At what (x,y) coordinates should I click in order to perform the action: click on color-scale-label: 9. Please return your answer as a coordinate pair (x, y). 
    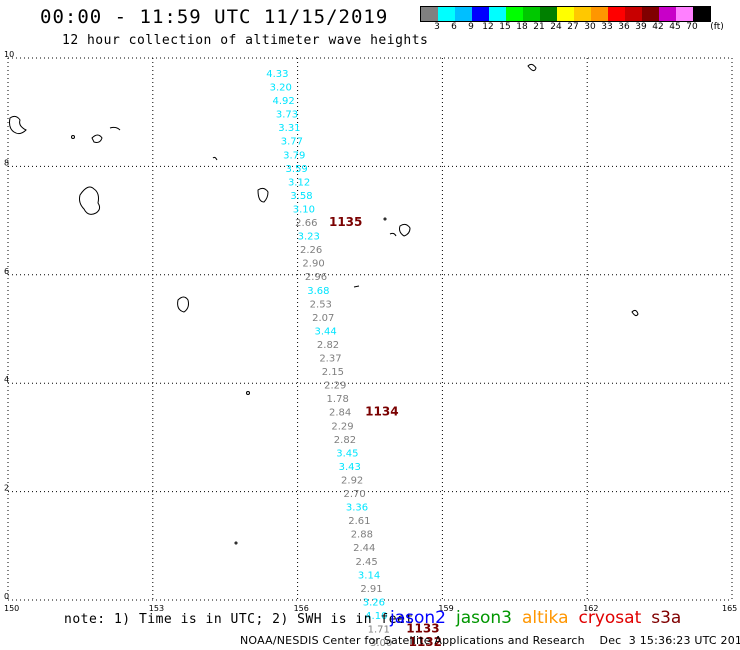
    Looking at the image, I should click on (471, 27).